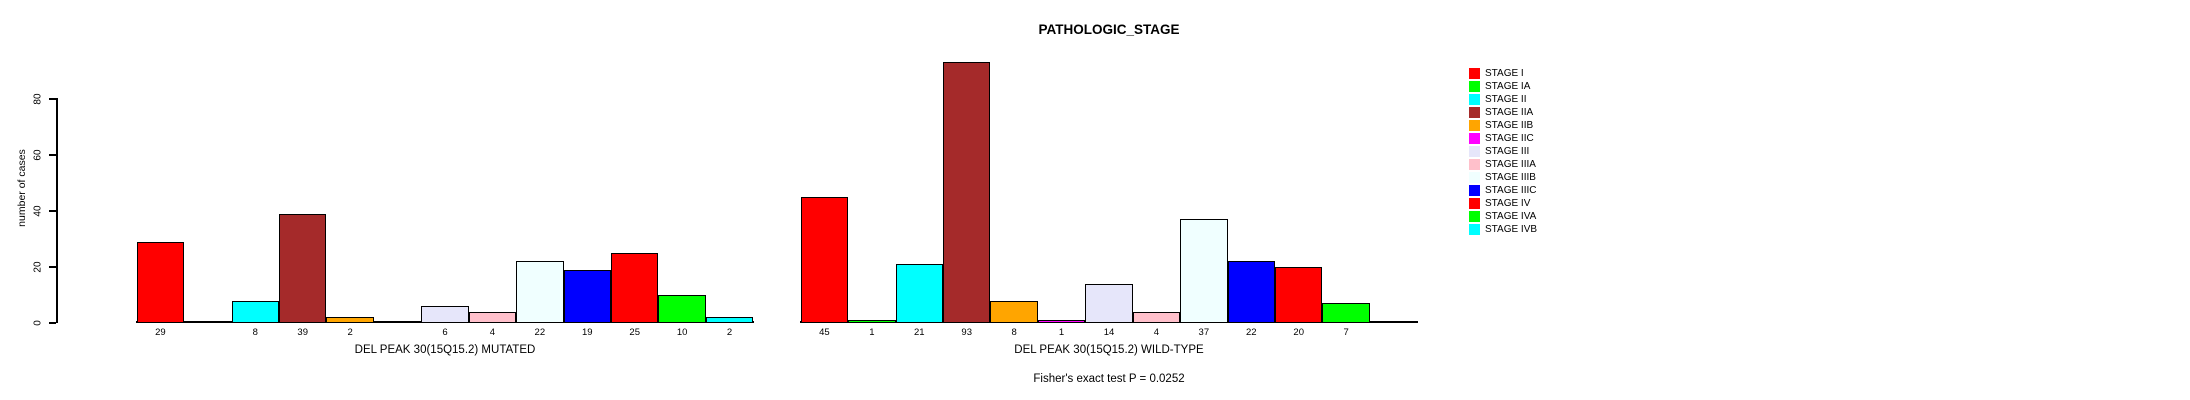 This screenshot has height=400, width=2190. What do you see at coordinates (445, 332) in the screenshot?
I see `bar-value-label: 6` at bounding box center [445, 332].